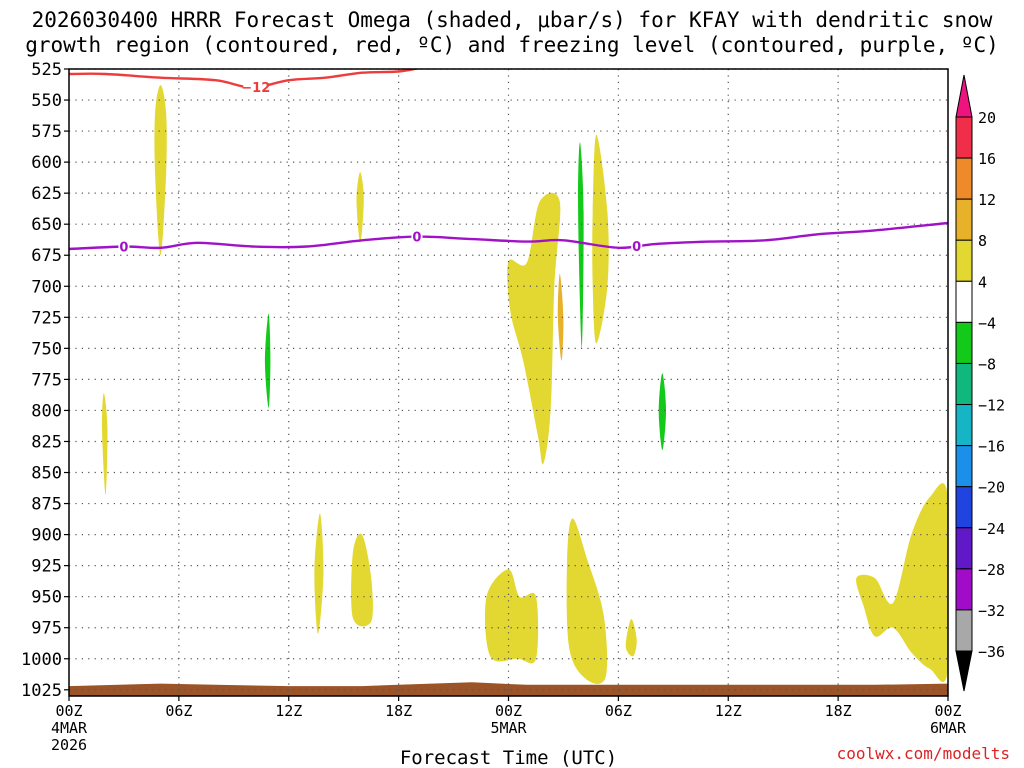 This screenshot has height=768, width=1024. I want to click on colorbar-label-0: 20, so click(987, 118).